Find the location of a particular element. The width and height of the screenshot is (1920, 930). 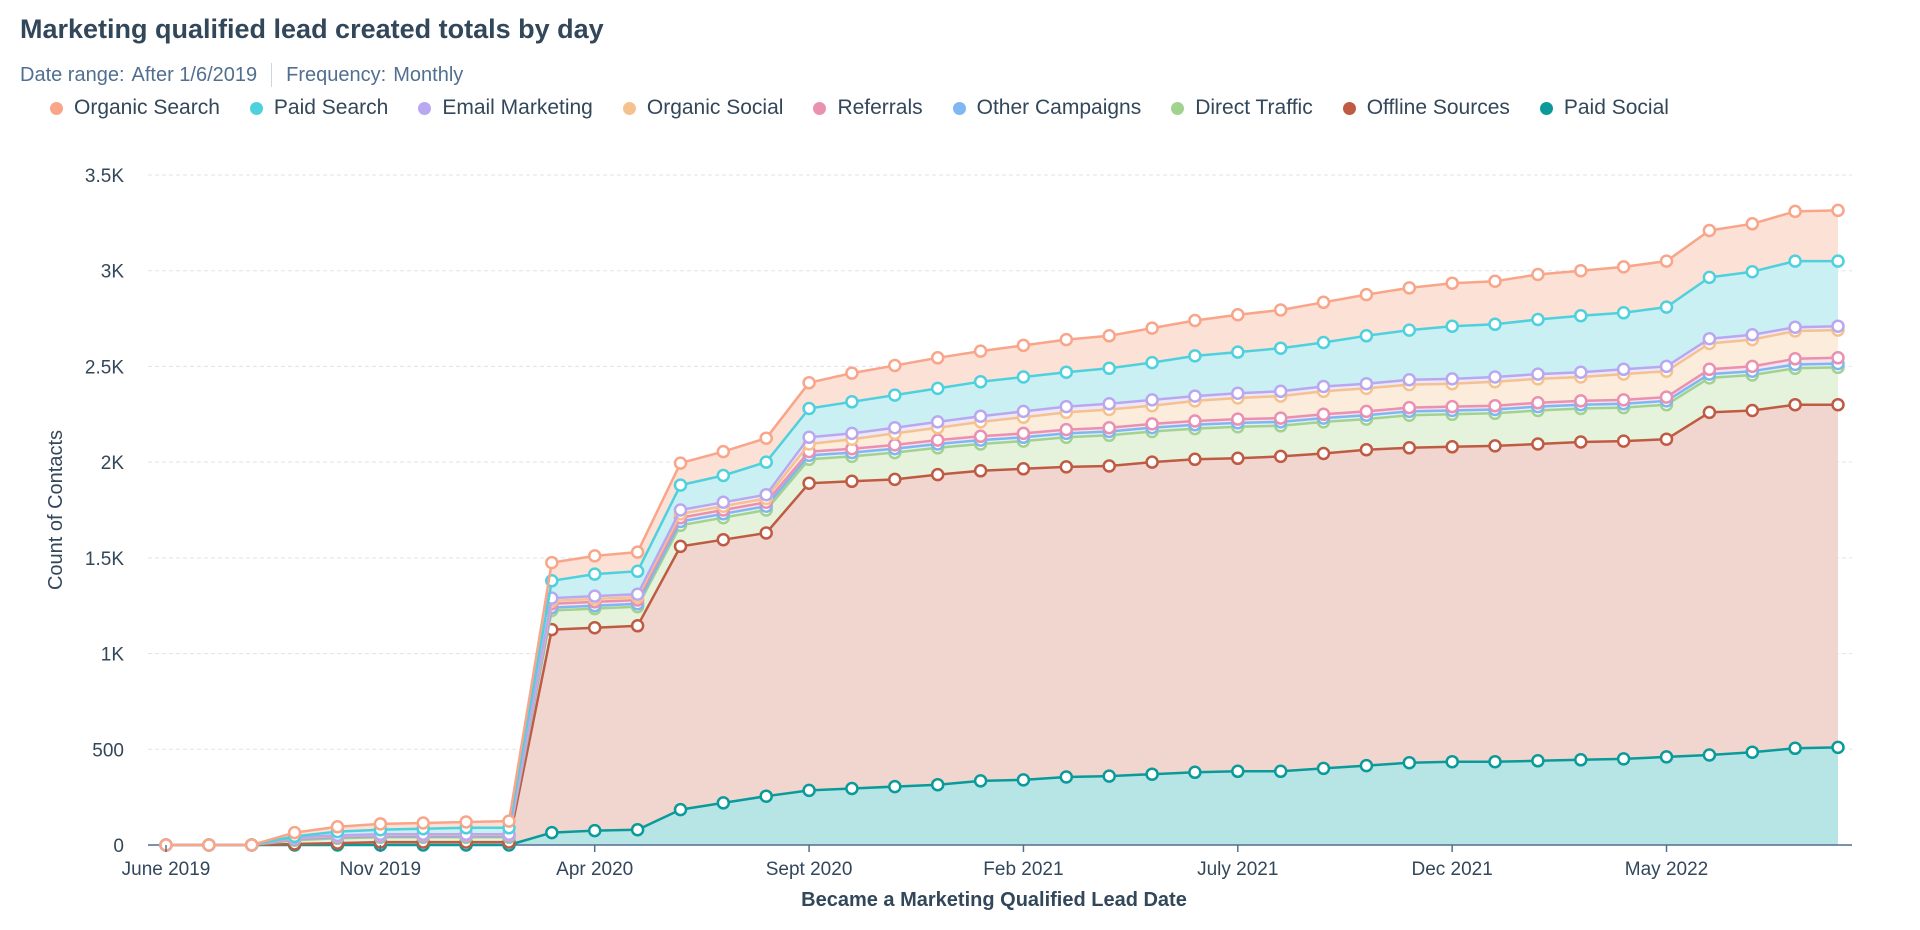

date-range-label: Date range: is located at coordinates (72, 74).